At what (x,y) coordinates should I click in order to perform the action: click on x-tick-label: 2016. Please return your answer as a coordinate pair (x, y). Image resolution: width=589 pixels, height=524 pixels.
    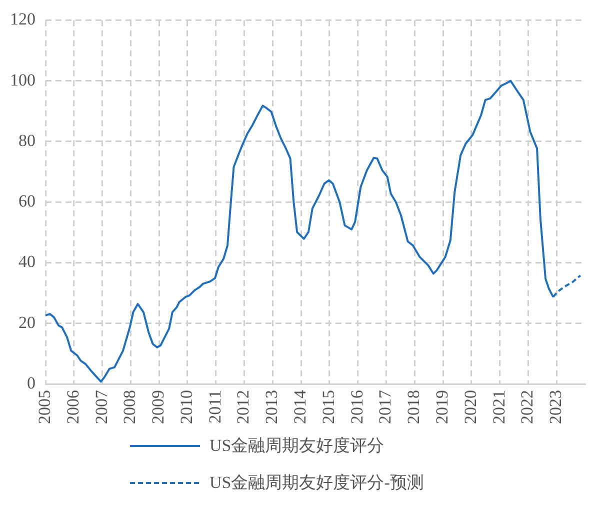
    Looking at the image, I should click on (356, 407).